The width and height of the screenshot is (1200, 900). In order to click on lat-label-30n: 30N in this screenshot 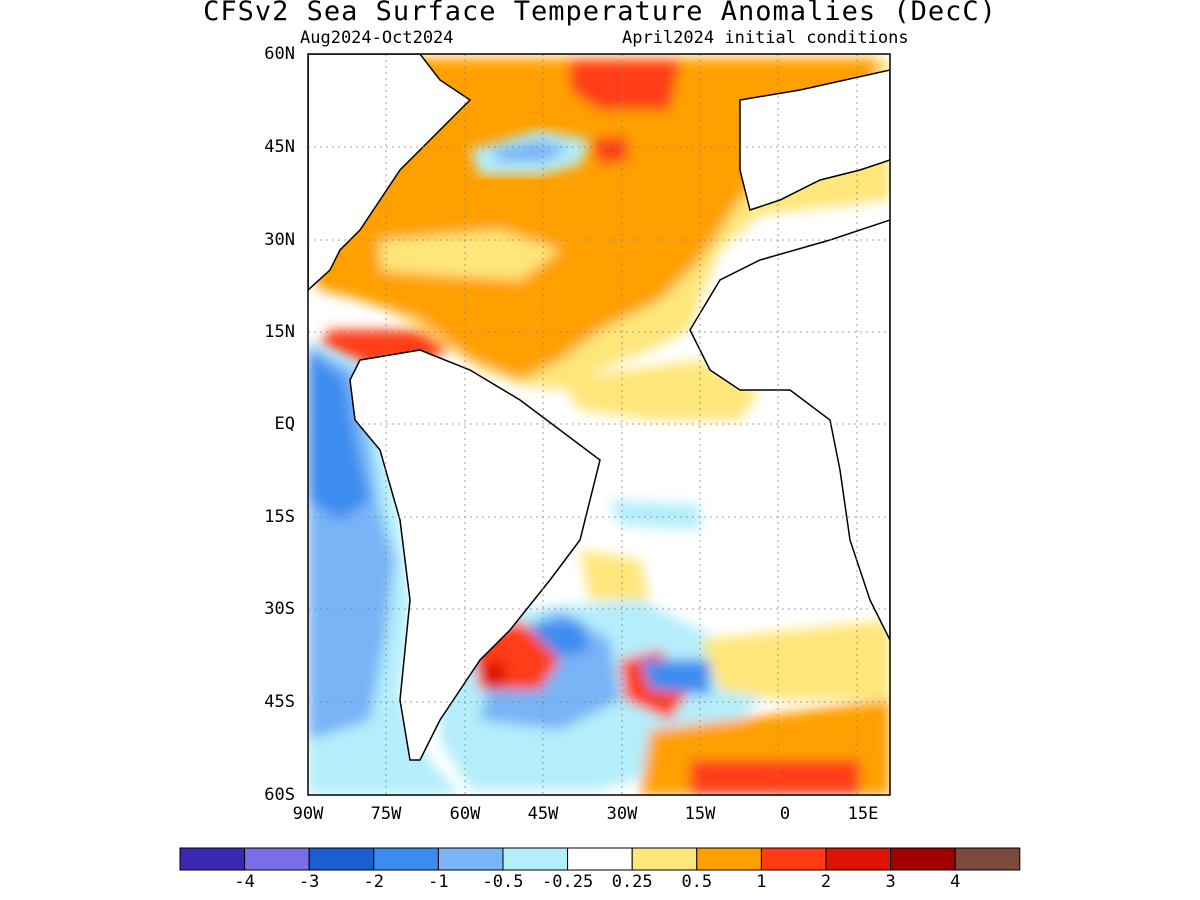, I will do `click(279, 240)`.